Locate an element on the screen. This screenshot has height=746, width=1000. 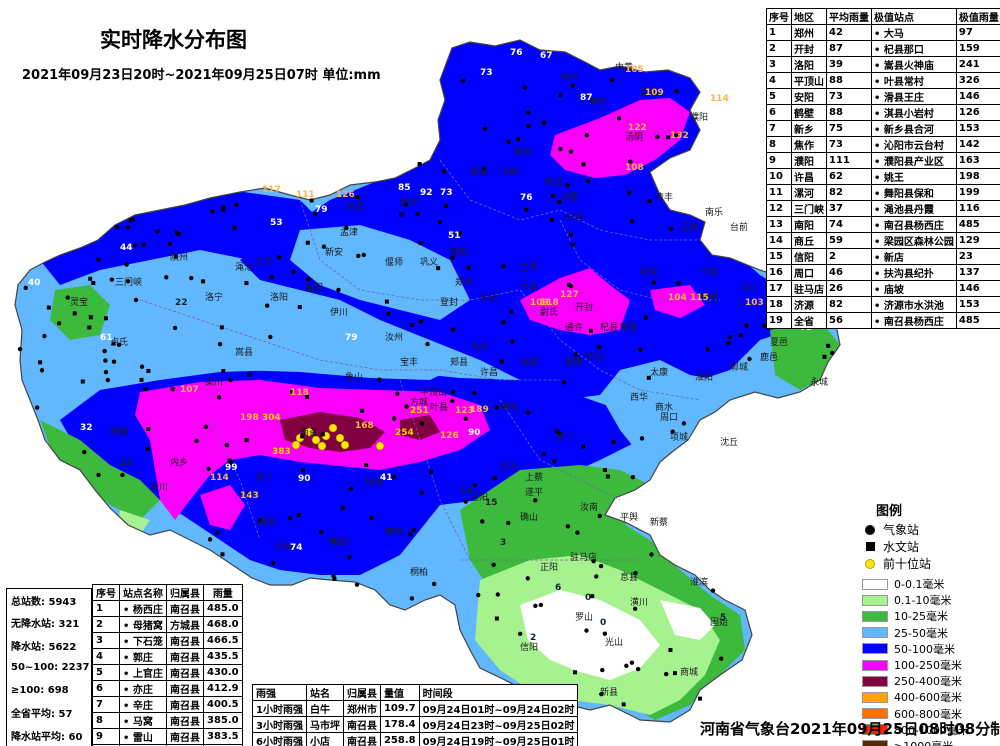
county-label: 内黄 is located at coordinates (624, 67).